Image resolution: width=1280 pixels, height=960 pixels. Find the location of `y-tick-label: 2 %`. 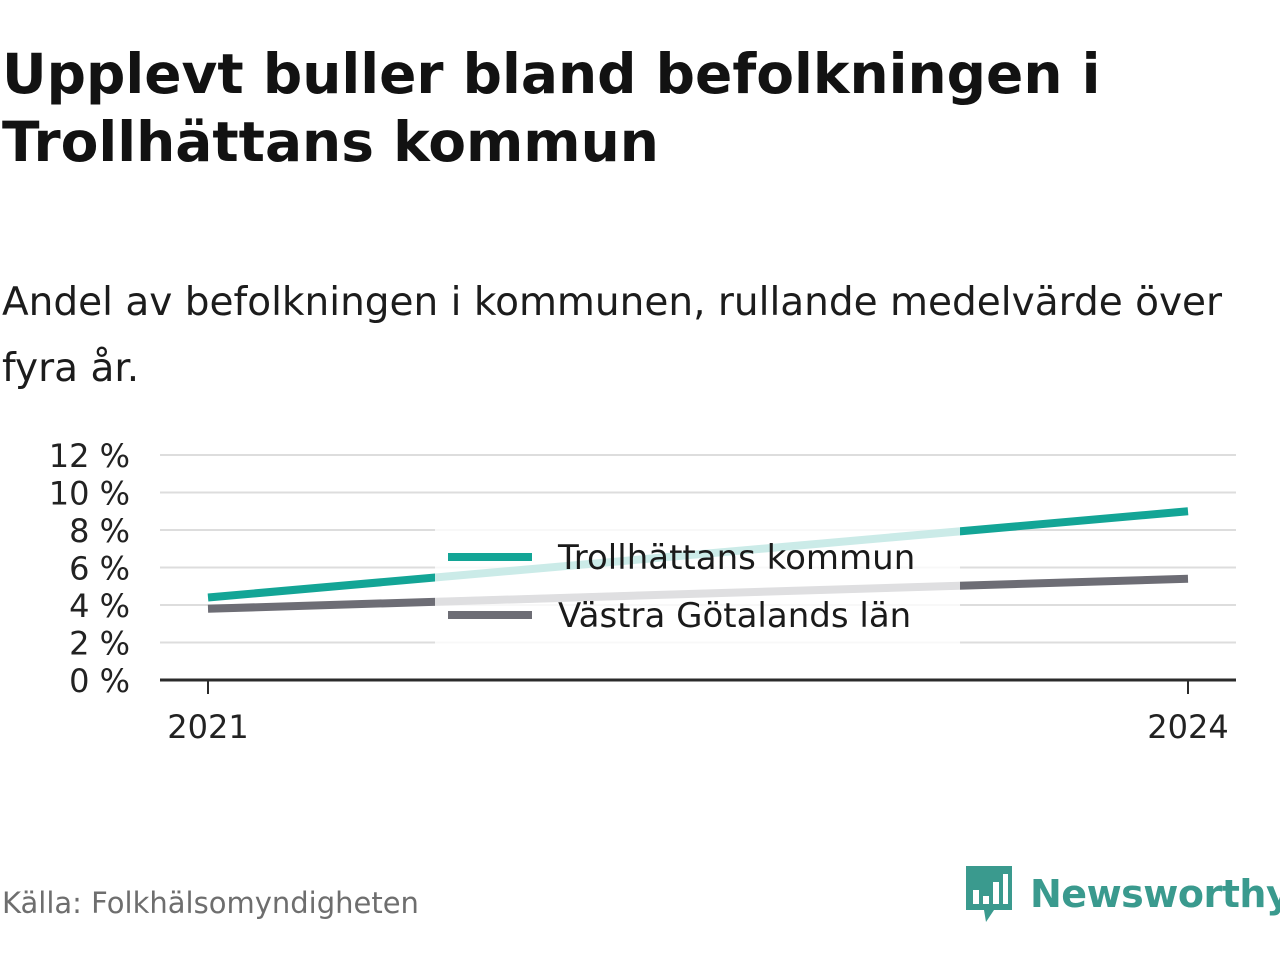

y-tick-label: 2 % is located at coordinates (99, 644).